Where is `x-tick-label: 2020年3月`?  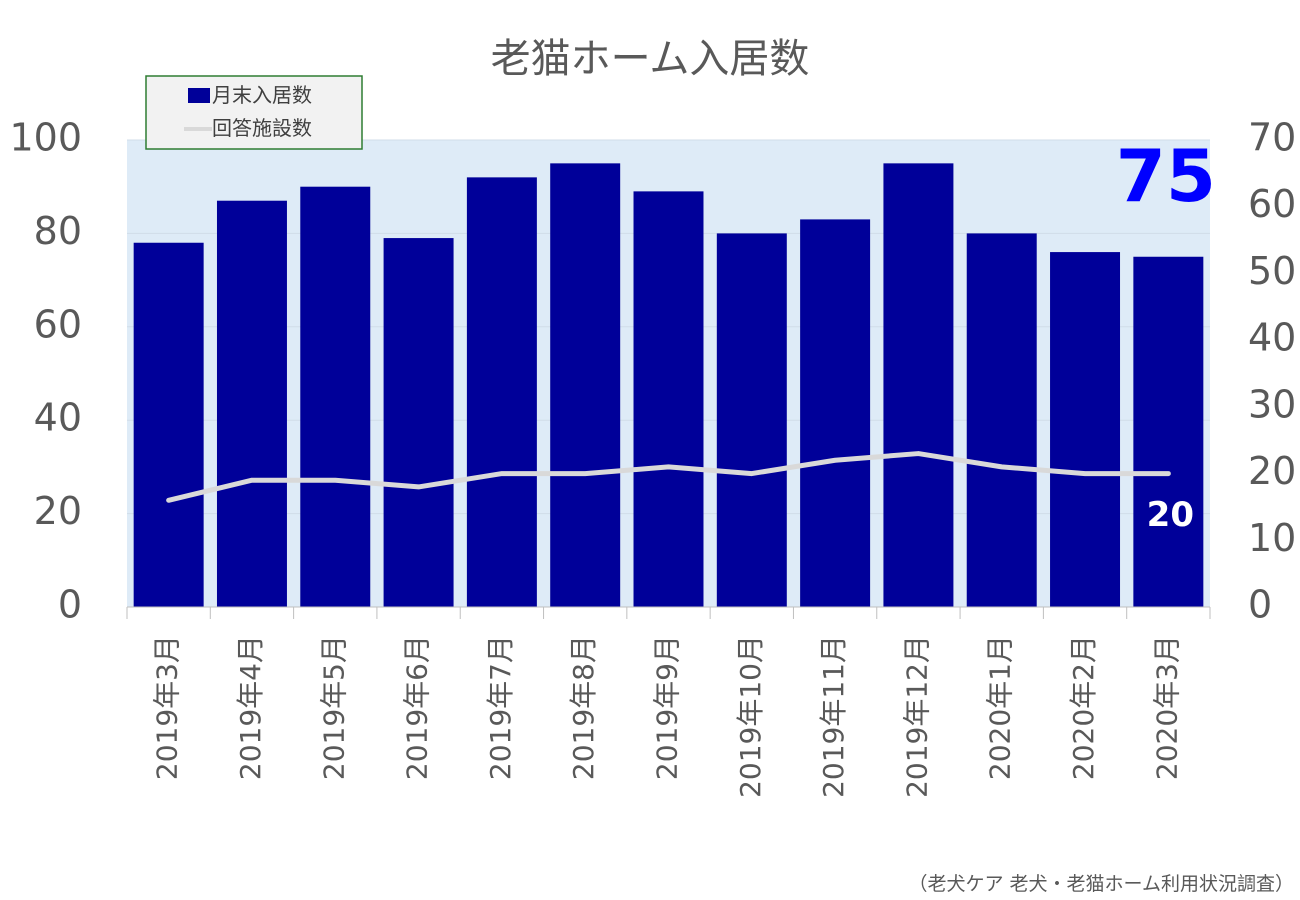
x-tick-label: 2020年3月 is located at coordinates (1166, 707).